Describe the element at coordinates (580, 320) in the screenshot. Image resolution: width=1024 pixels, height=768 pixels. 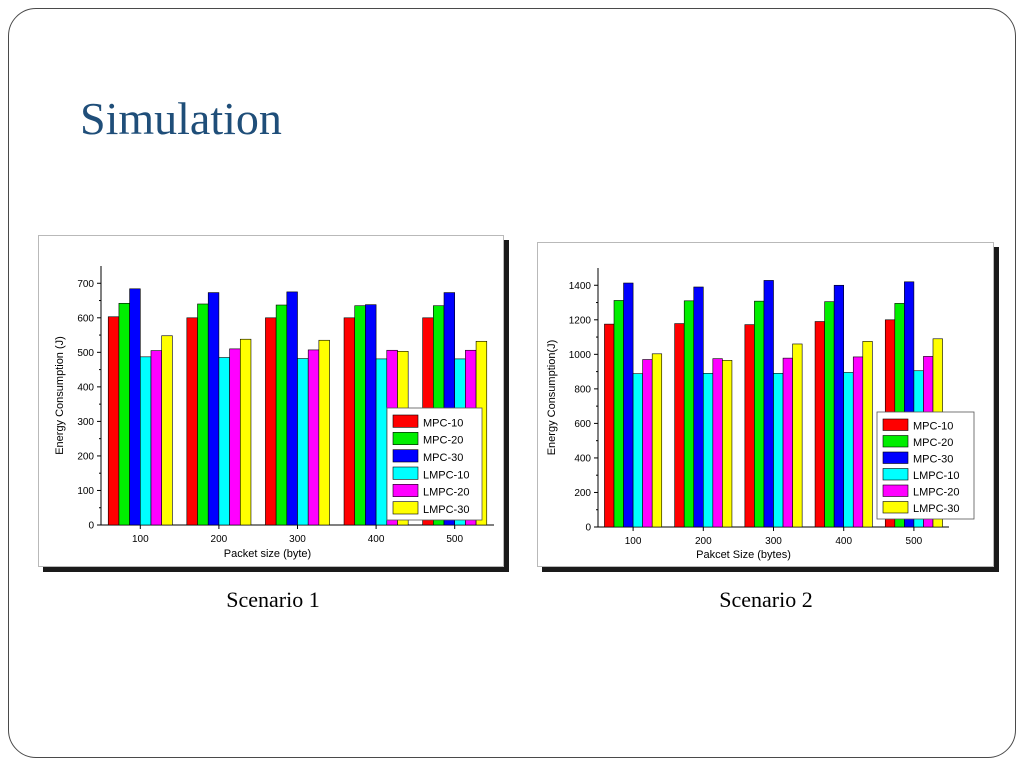
I see `y-tick-label: 1200` at that location.